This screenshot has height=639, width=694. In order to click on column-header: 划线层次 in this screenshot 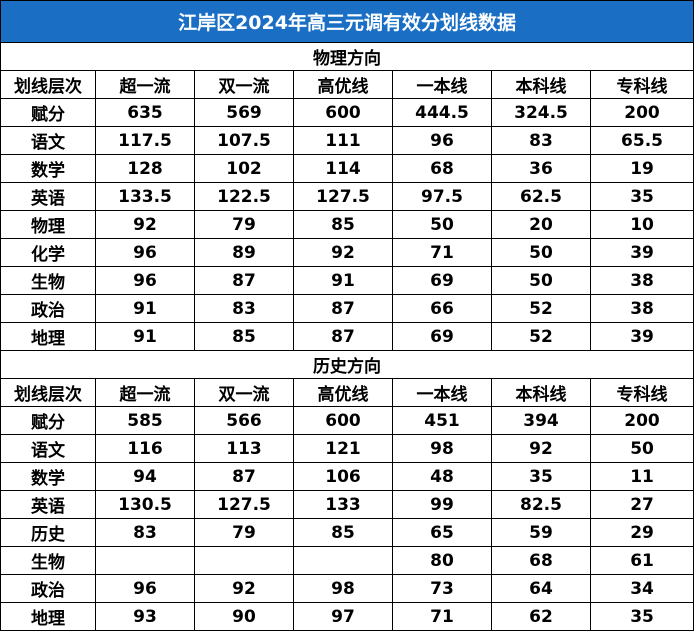, I will do `click(48, 392)`.